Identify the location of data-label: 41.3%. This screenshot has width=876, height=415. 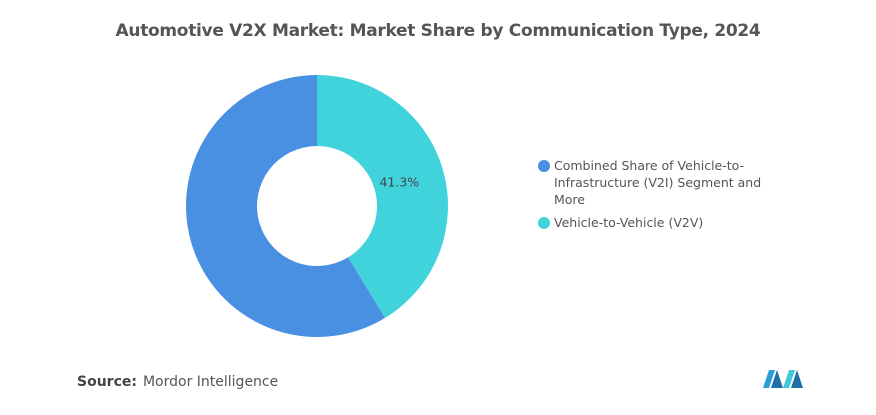
(399, 181).